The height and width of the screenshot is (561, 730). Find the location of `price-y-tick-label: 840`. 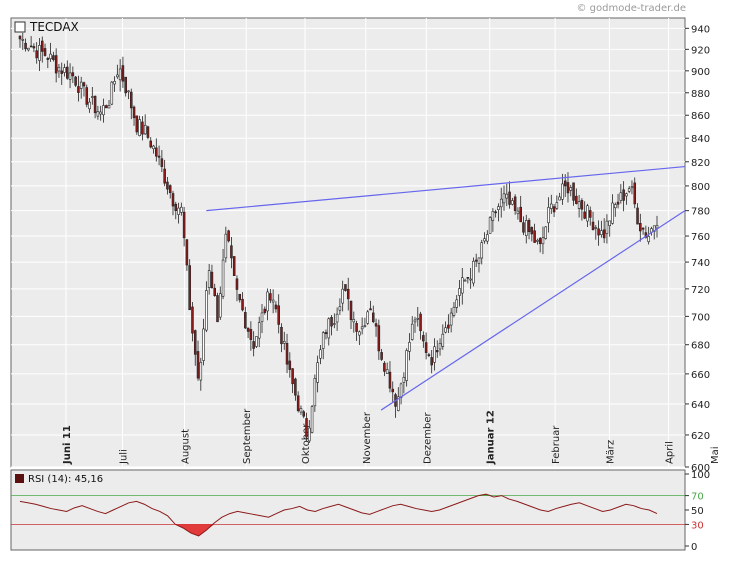

price-y-tick-label: 840 is located at coordinates (700, 139).